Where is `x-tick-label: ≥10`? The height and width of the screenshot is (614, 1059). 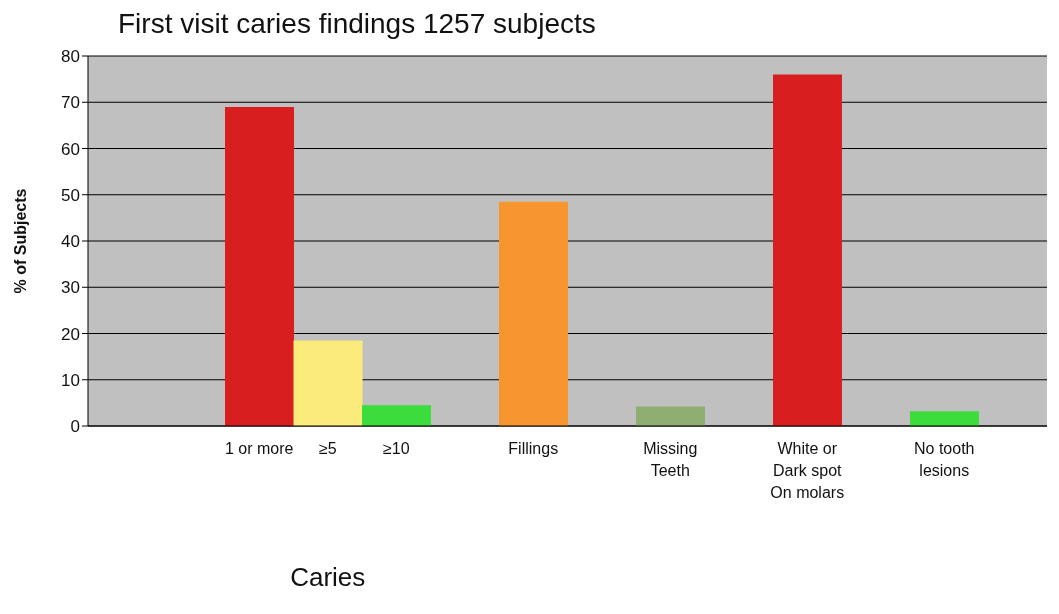
x-tick-label: ≥10 is located at coordinates (396, 448).